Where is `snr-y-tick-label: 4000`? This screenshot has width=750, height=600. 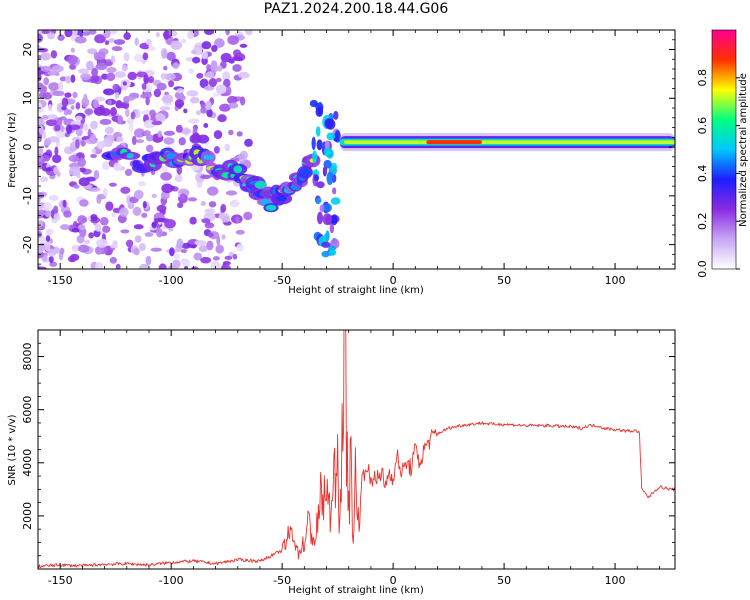 snr-y-tick-label: 4000 is located at coordinates (27, 463).